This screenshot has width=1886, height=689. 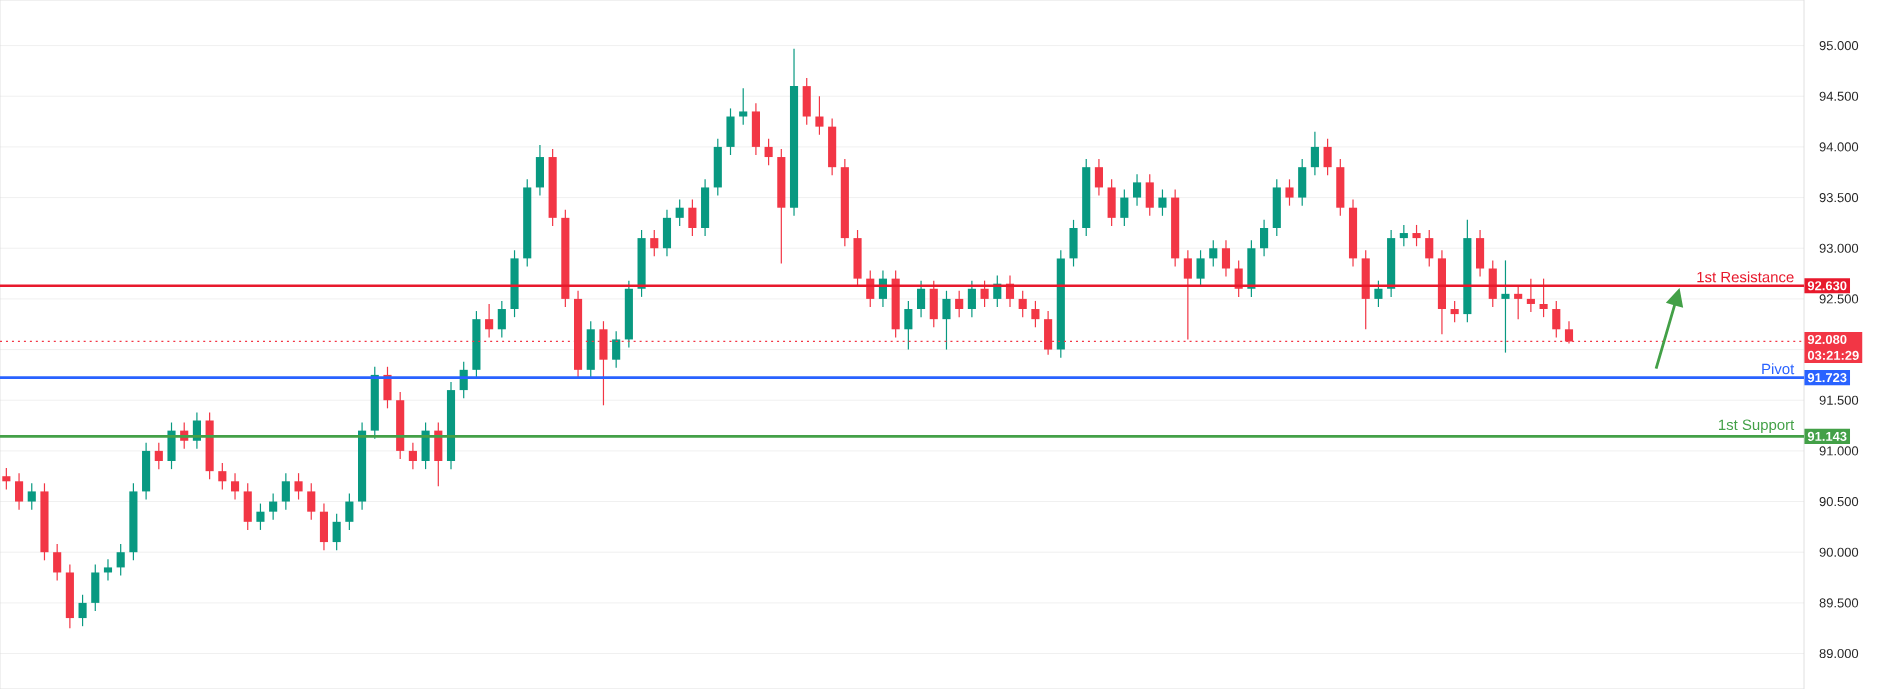 I want to click on y-tick-label: 94.500, so click(x=1839, y=96).